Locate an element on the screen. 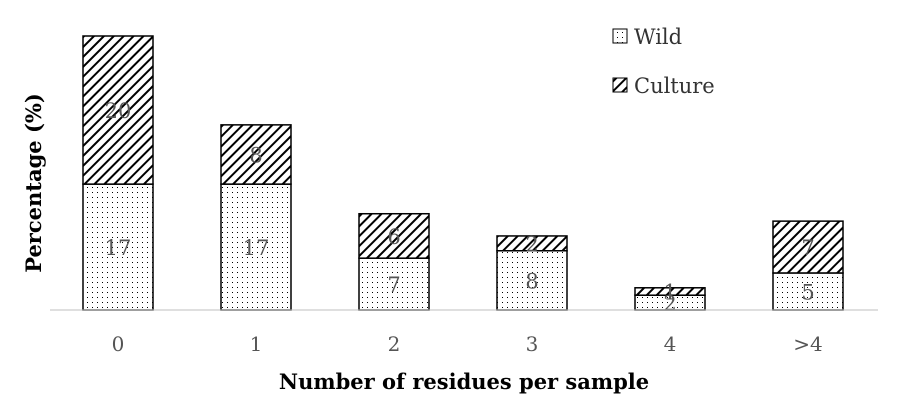  x-tick-label-4: 4 is located at coordinates (670, 344).